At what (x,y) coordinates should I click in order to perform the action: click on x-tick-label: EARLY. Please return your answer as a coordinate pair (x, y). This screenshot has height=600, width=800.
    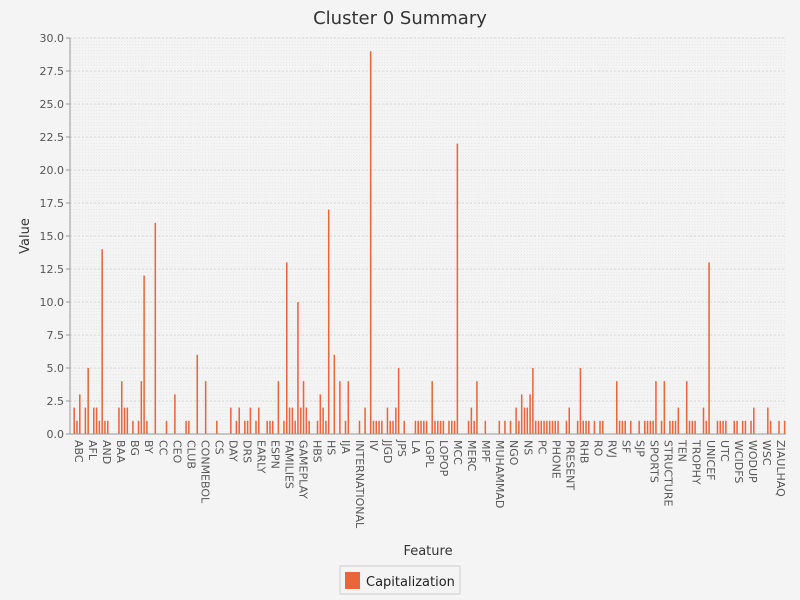
    Looking at the image, I should click on (261, 457).